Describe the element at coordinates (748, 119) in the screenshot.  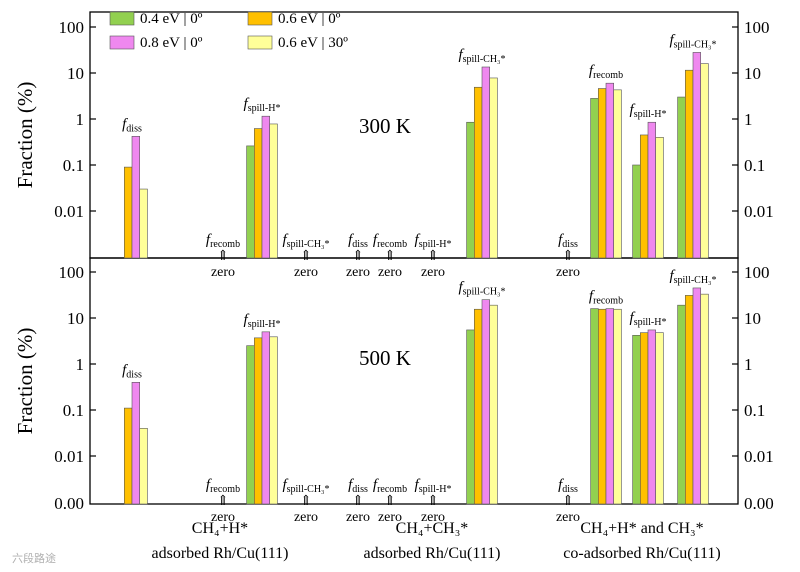
I see `y-tick-label-right: 1` at that location.